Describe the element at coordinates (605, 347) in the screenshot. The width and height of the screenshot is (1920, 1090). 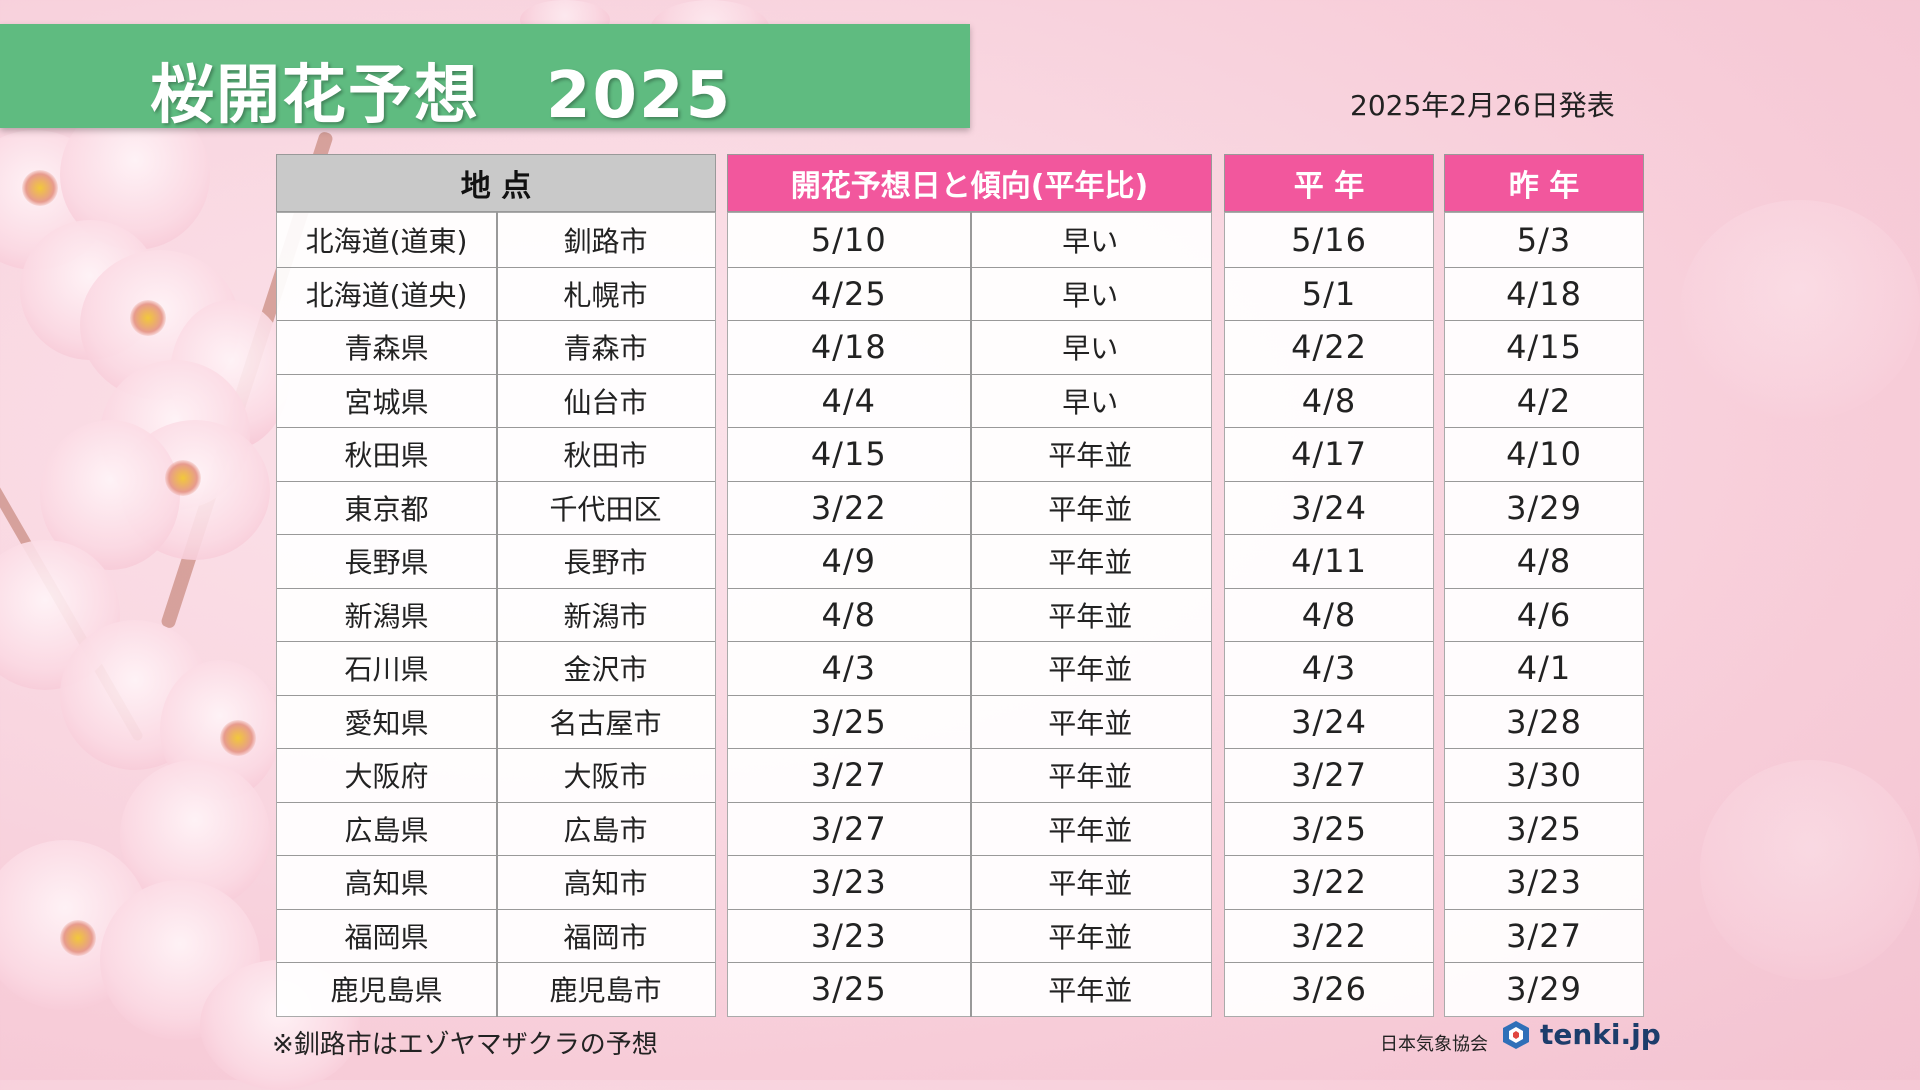
I see `city-cell: 青森市` at that location.